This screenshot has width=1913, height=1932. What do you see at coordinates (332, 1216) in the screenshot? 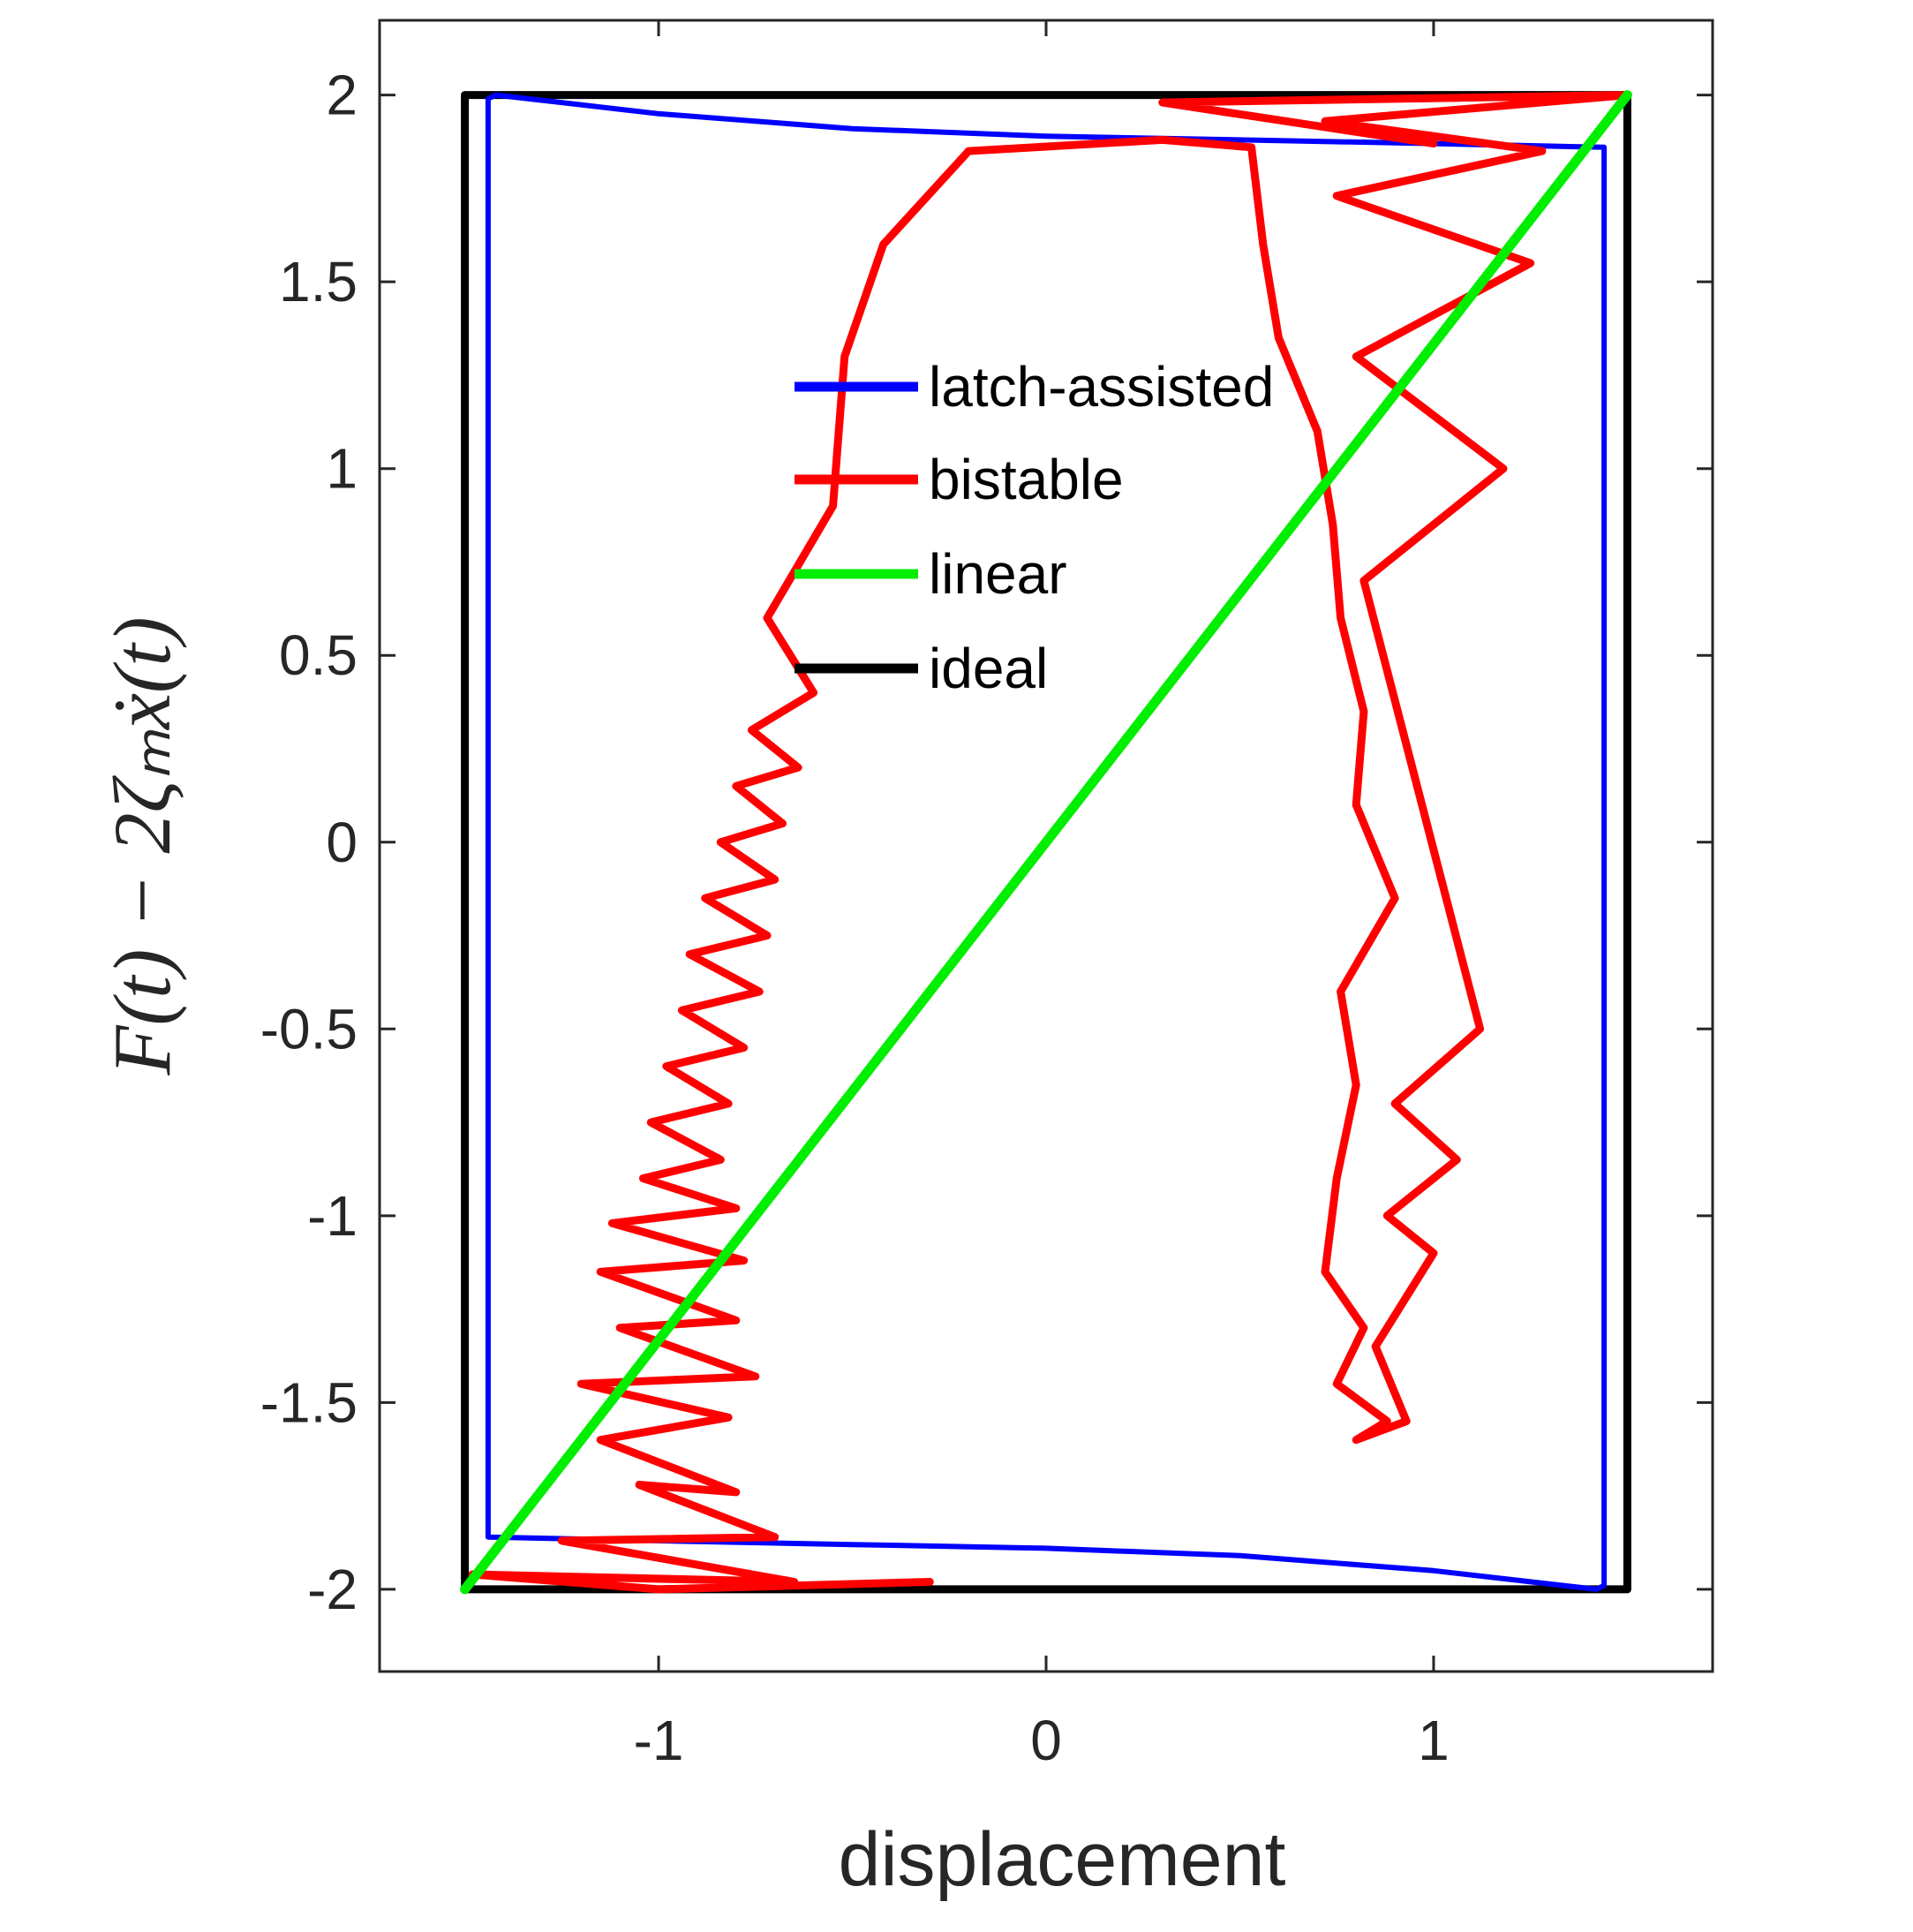
I see `y-tick-label: -1` at bounding box center [332, 1216].